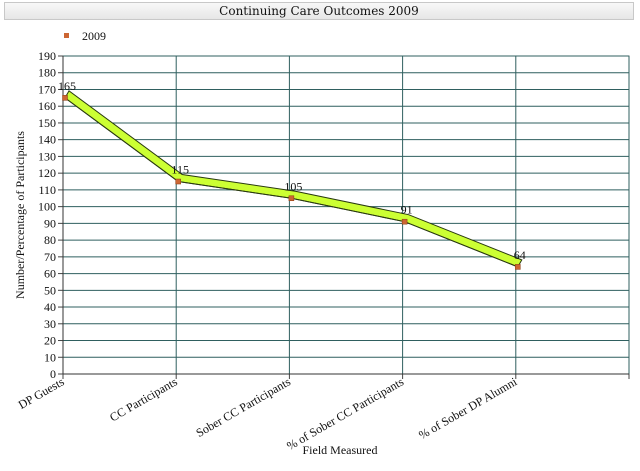 This screenshot has width=640, height=471. I want to click on data-label: 91, so click(407, 210).